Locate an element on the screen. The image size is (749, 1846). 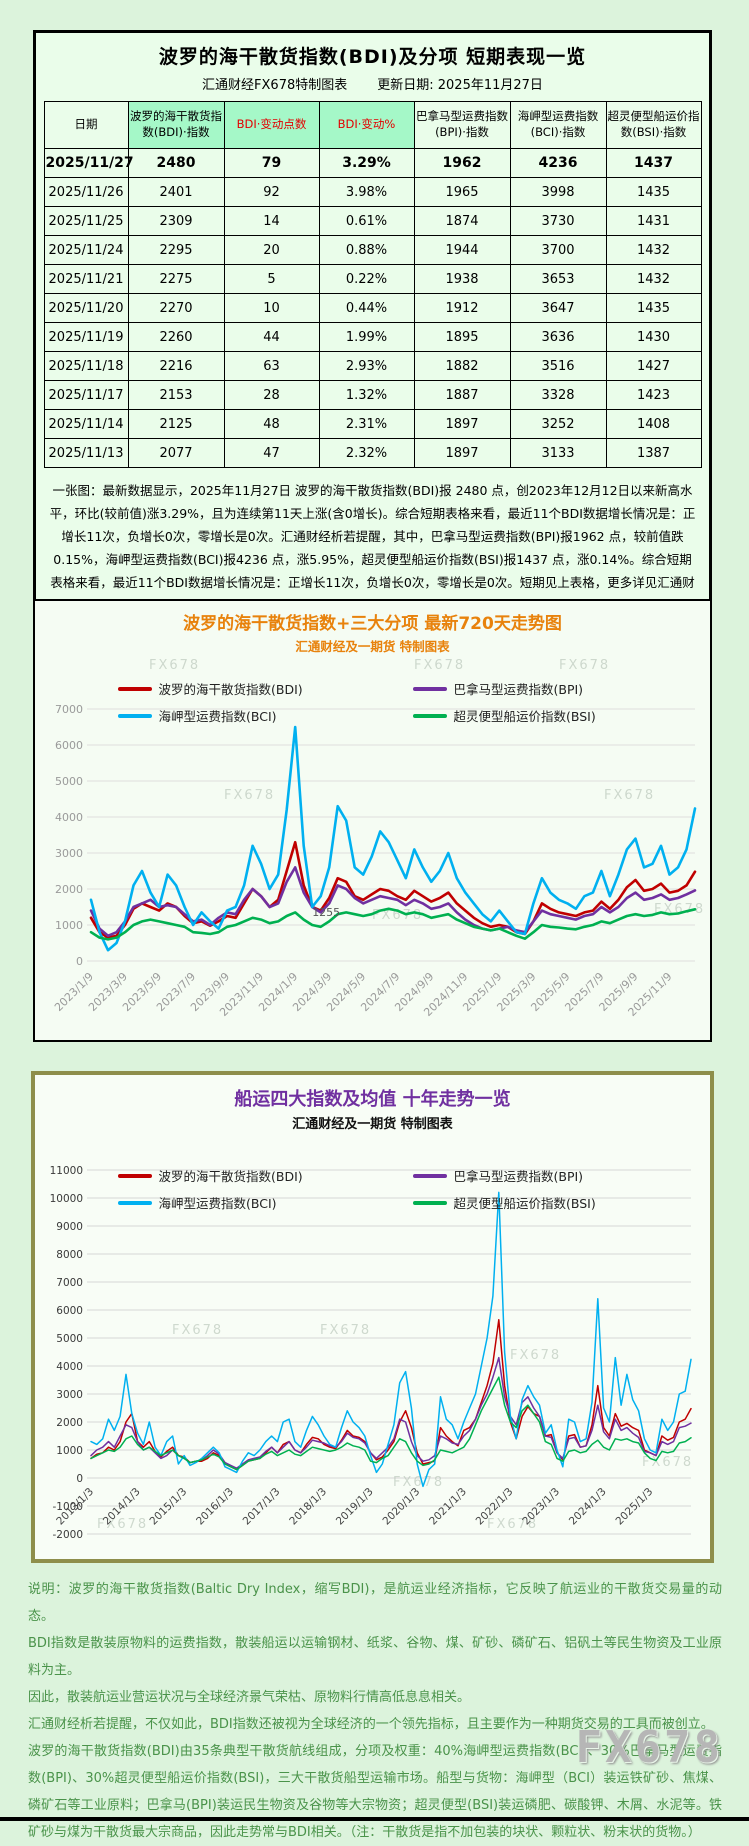
table-cell: 0.22% is located at coordinates (366, 279).